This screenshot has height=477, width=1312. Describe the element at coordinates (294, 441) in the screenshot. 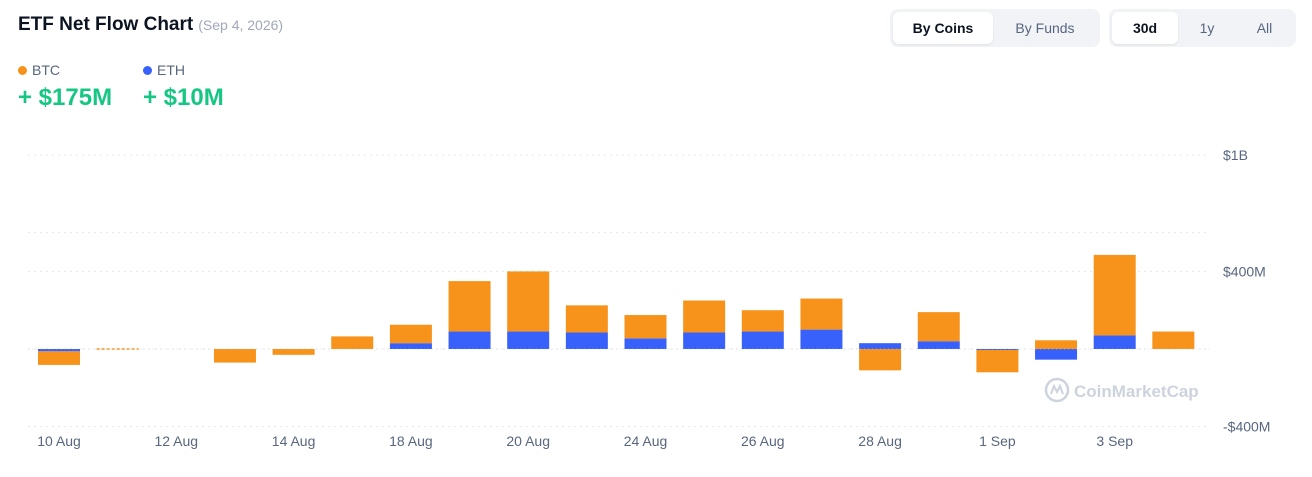

I see `x-tick-label: 14 Aug` at that location.